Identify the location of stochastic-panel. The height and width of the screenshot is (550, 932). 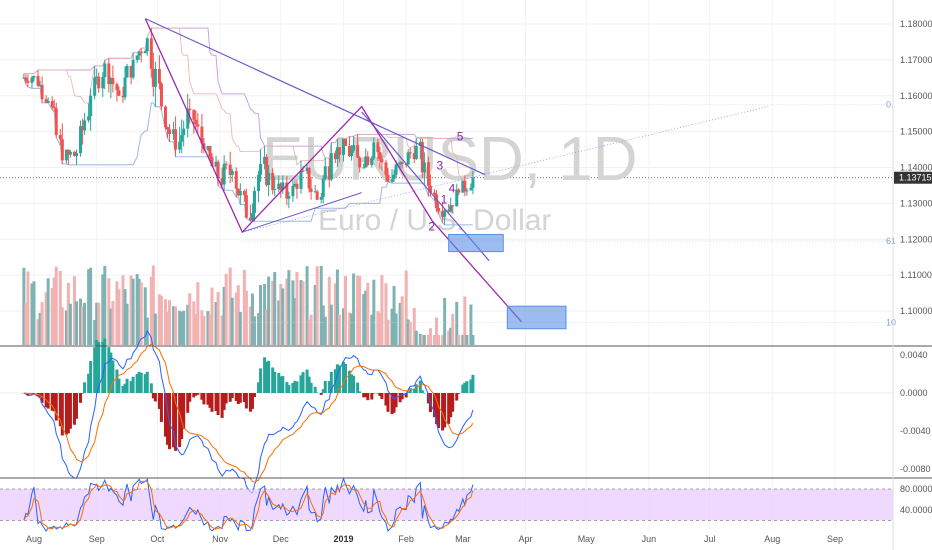
(446, 504).